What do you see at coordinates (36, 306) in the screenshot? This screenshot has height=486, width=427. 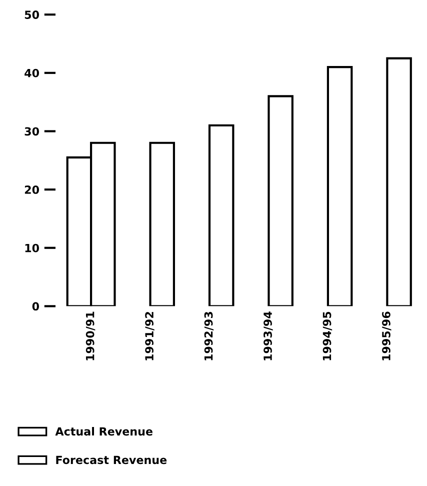 I see `y-tick-label: 0` at bounding box center [36, 306].